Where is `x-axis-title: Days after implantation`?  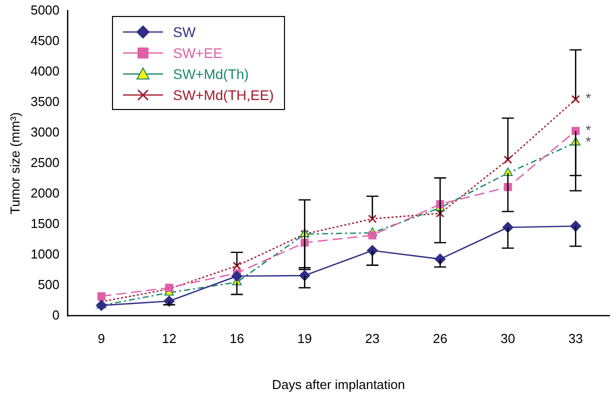
x-axis-title: Days after implantation is located at coordinates (338, 384).